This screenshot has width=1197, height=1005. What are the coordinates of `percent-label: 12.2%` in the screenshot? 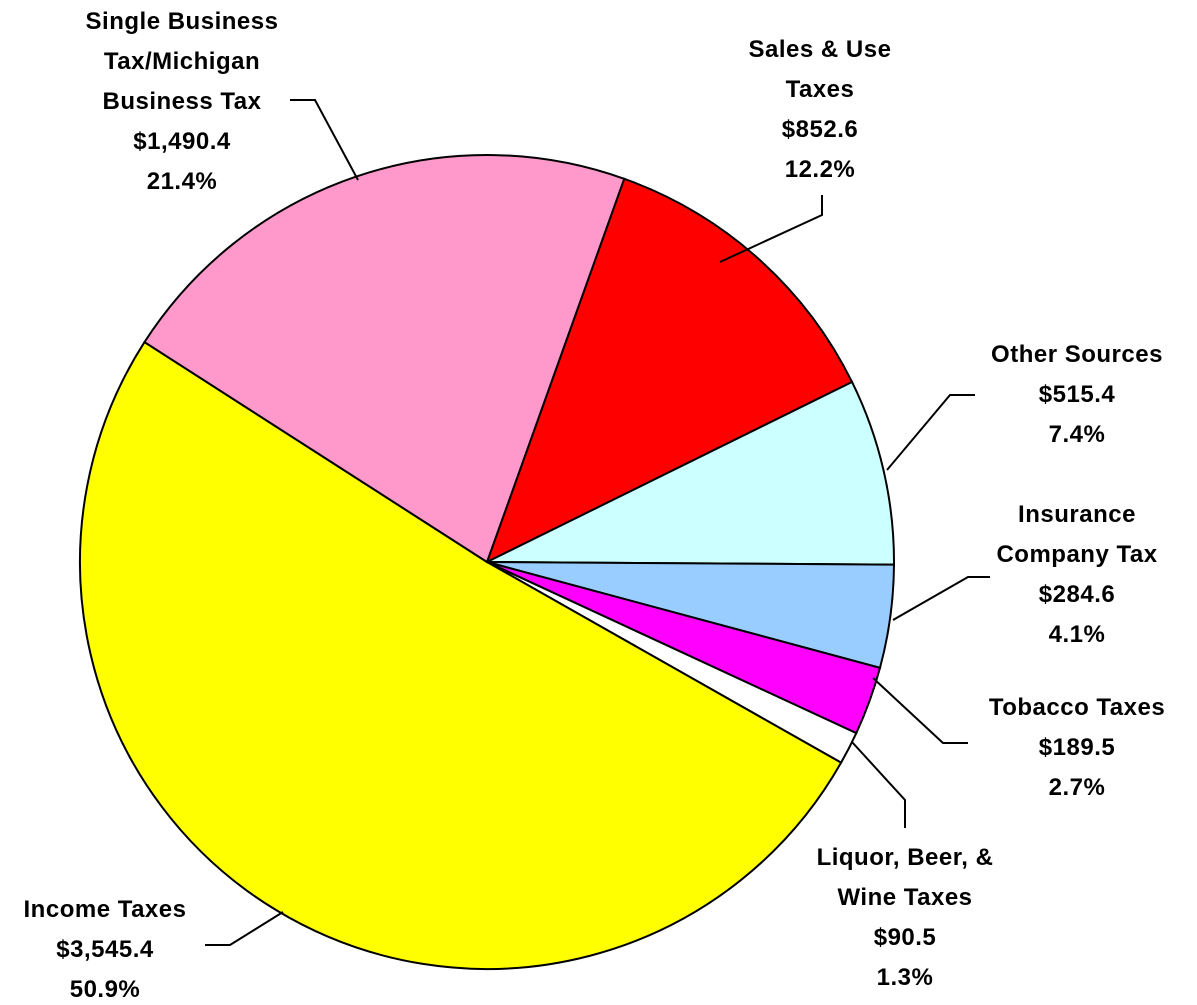 It's located at (820, 169).